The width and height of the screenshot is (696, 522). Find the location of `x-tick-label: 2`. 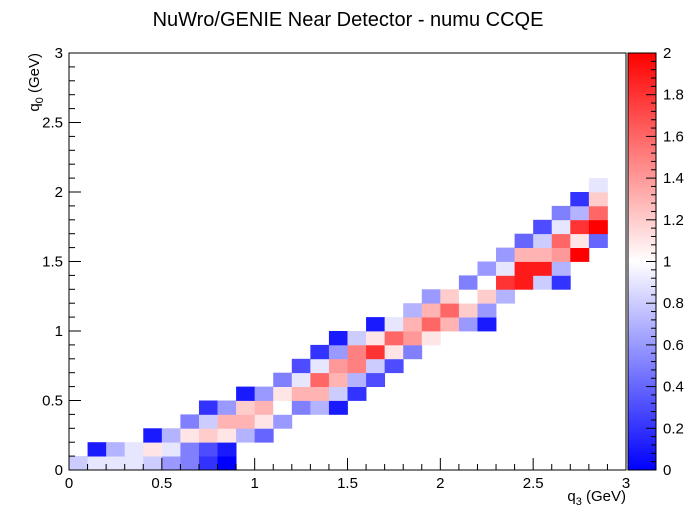

x-tick-label: 2 is located at coordinates (440, 483).